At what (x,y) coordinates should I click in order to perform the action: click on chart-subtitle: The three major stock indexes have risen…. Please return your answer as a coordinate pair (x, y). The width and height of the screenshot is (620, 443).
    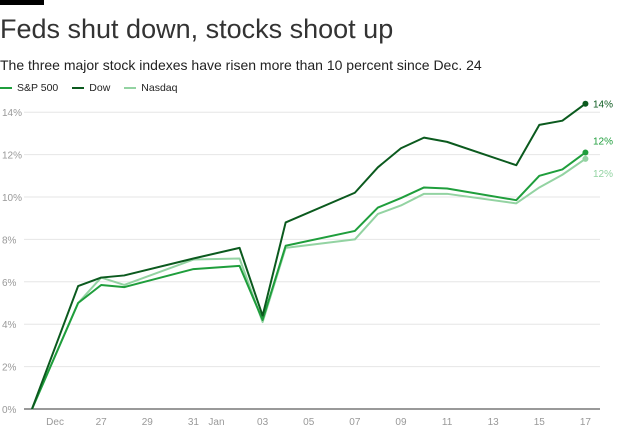
    Looking at the image, I should click on (241, 65).